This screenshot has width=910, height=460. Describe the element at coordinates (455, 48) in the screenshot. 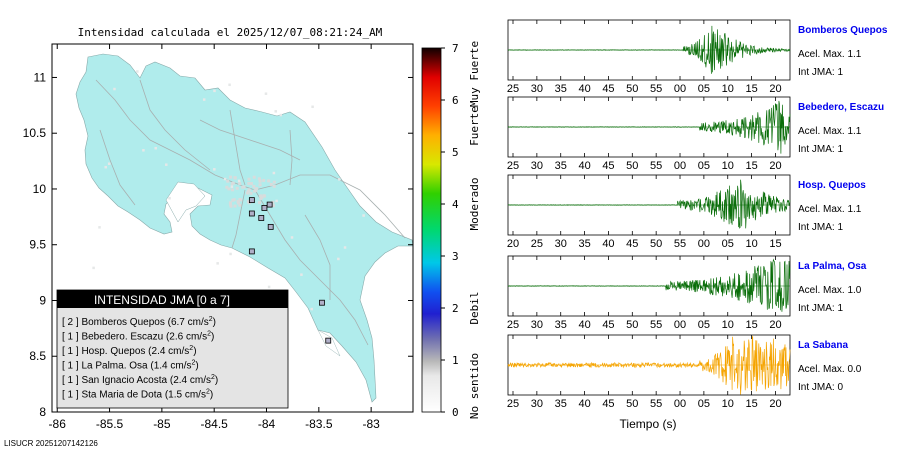

I see `colorbar-tick-label: 7` at that location.